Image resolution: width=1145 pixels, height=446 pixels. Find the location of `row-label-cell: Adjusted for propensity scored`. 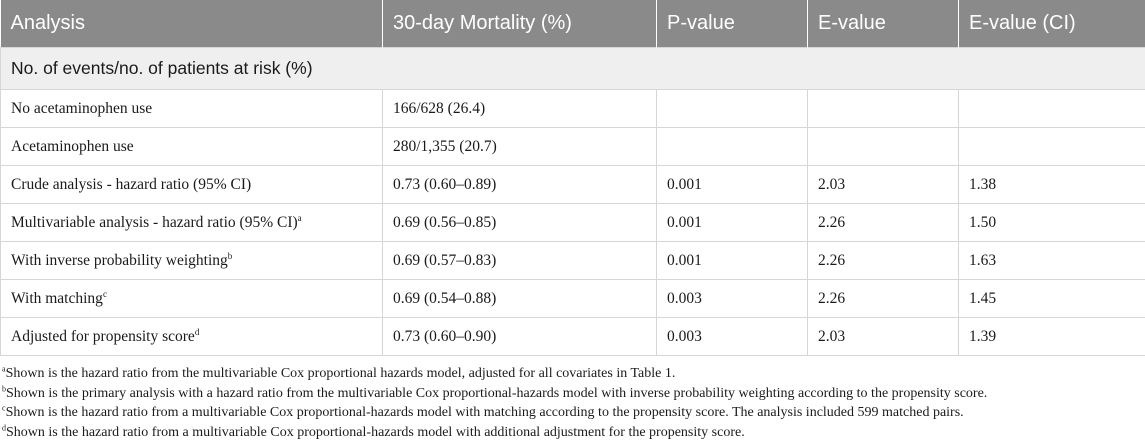

row-label-cell: Adjusted for propensity scored is located at coordinates (191, 336).